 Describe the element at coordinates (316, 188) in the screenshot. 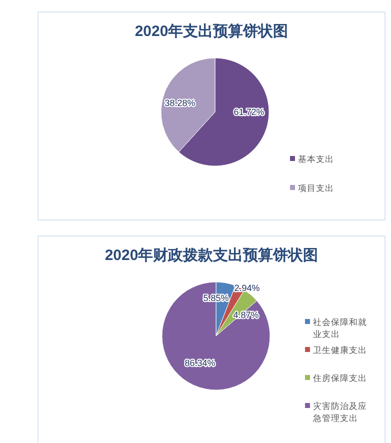

I see `legend-label: 项目支出` at that location.